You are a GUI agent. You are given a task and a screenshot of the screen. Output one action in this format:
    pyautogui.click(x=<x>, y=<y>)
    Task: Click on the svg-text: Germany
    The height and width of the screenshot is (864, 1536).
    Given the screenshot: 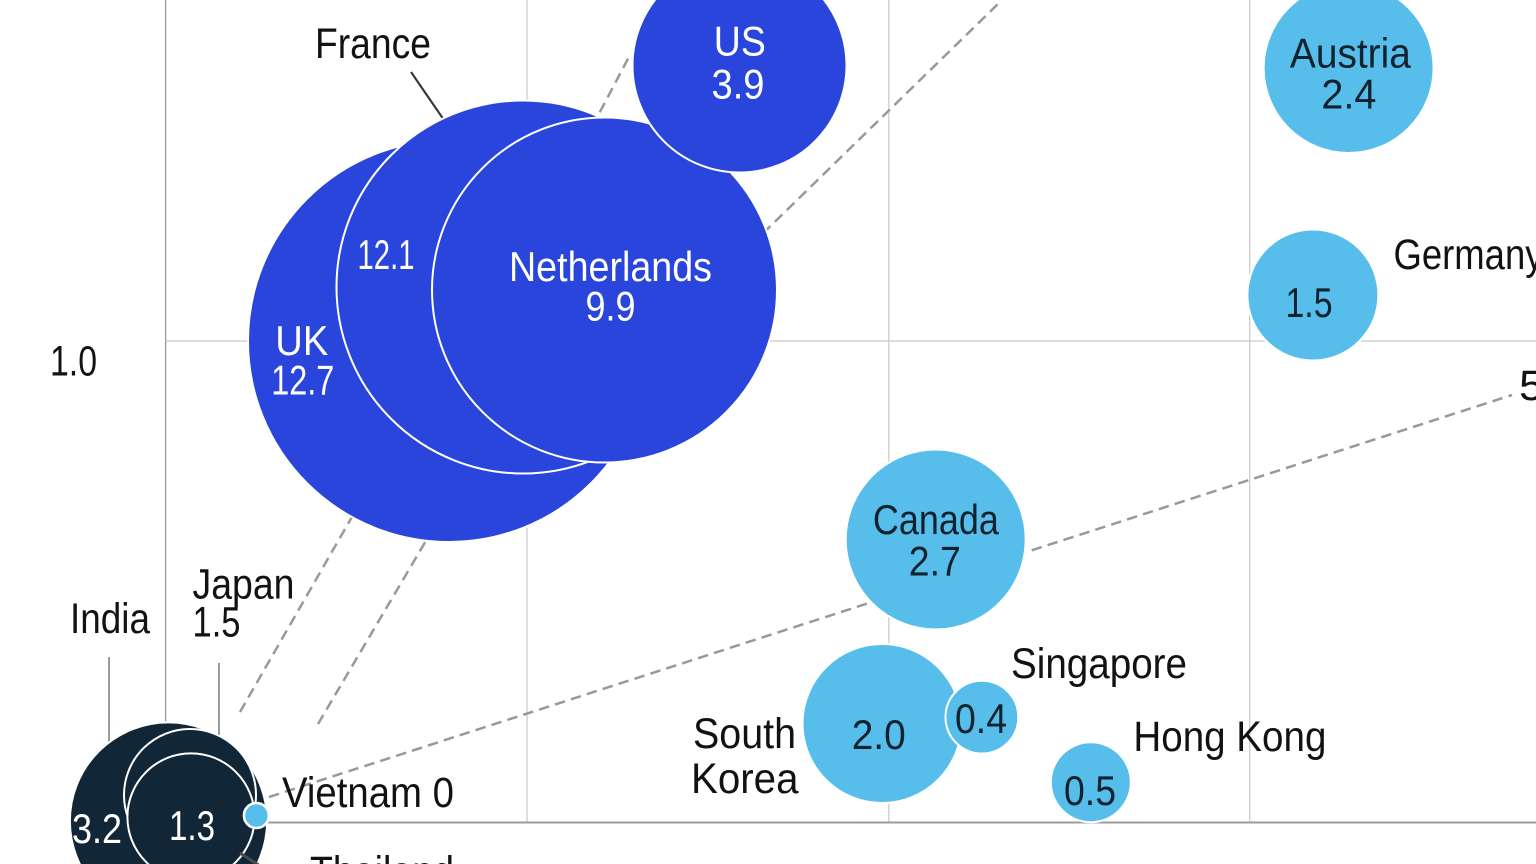 What is the action you would take?
    pyautogui.click(x=1465, y=255)
    